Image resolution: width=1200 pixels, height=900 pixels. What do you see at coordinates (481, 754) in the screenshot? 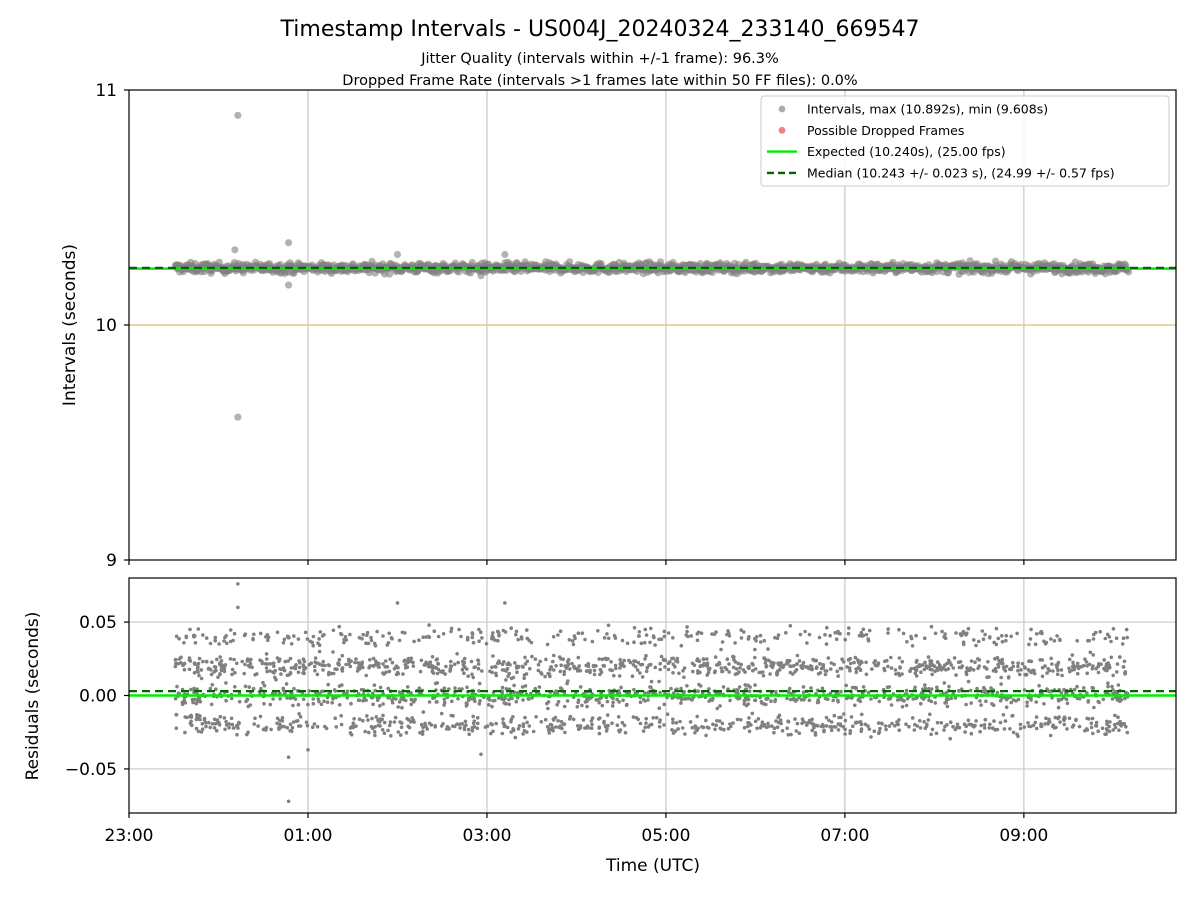
I see `residual-outlier-point` at bounding box center [481, 754].